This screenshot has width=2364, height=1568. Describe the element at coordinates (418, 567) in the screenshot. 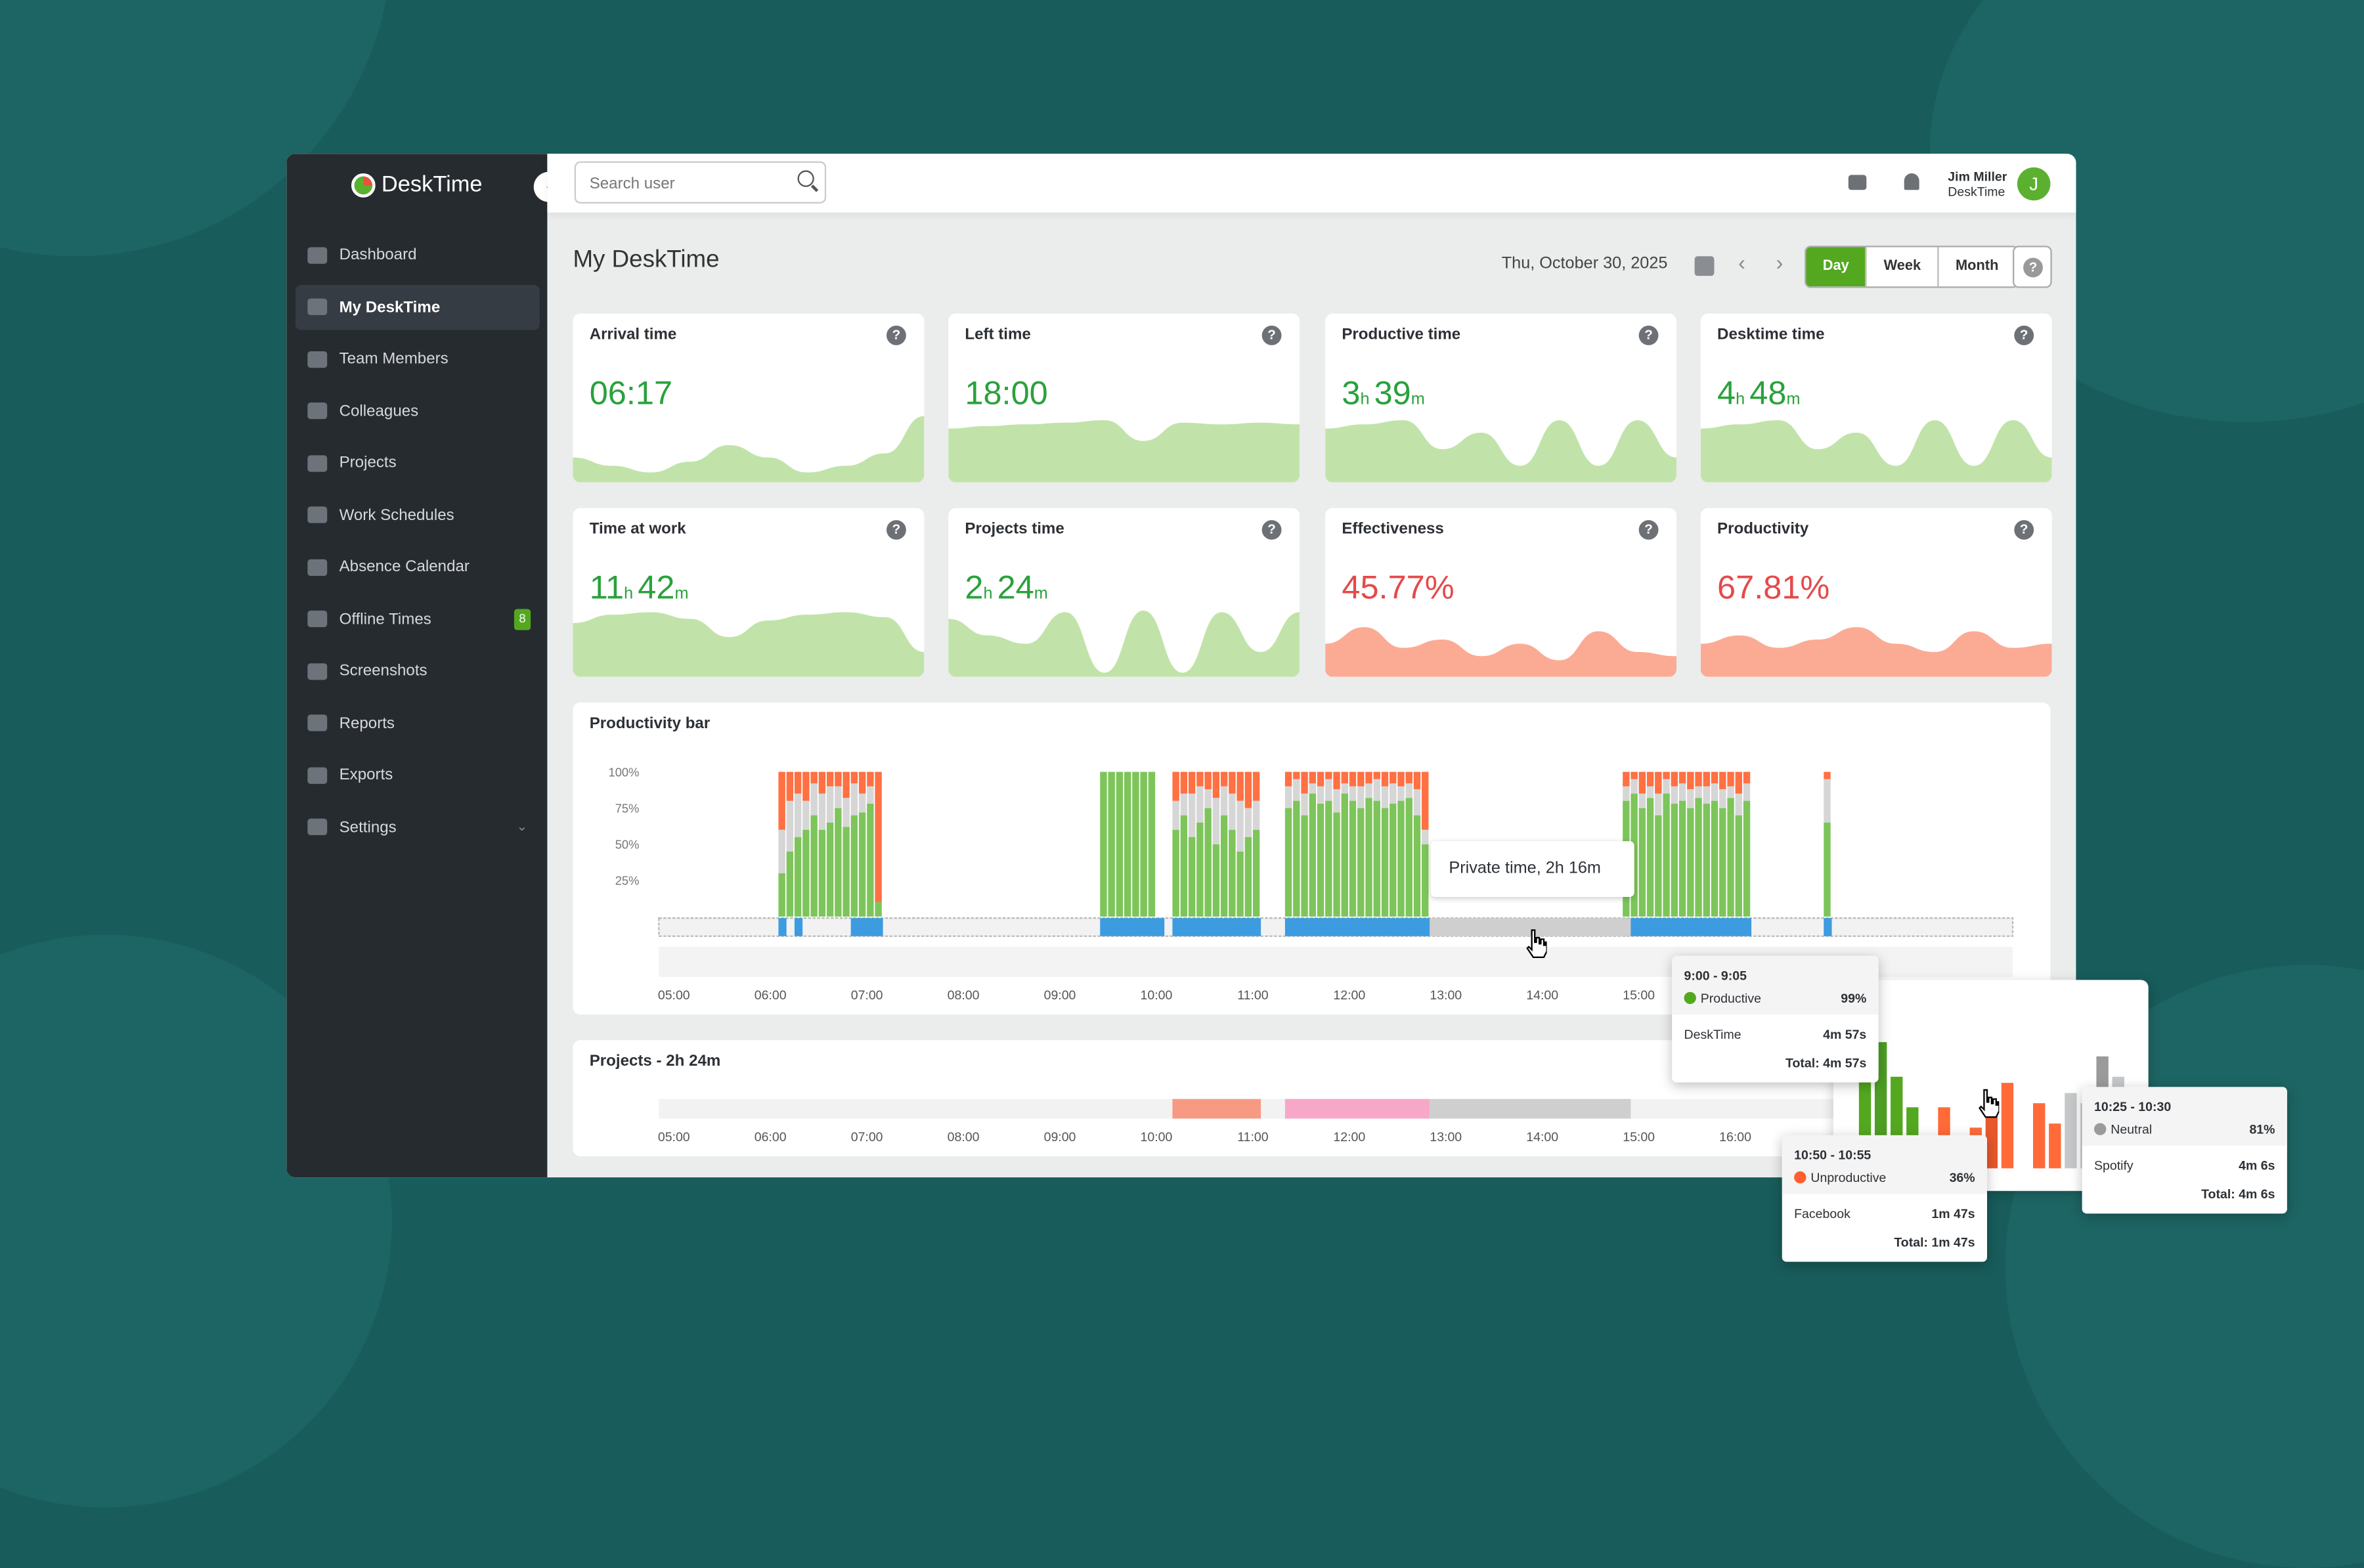

I see `sidebar-item-absence-calendar: Absence Calendar` at that location.